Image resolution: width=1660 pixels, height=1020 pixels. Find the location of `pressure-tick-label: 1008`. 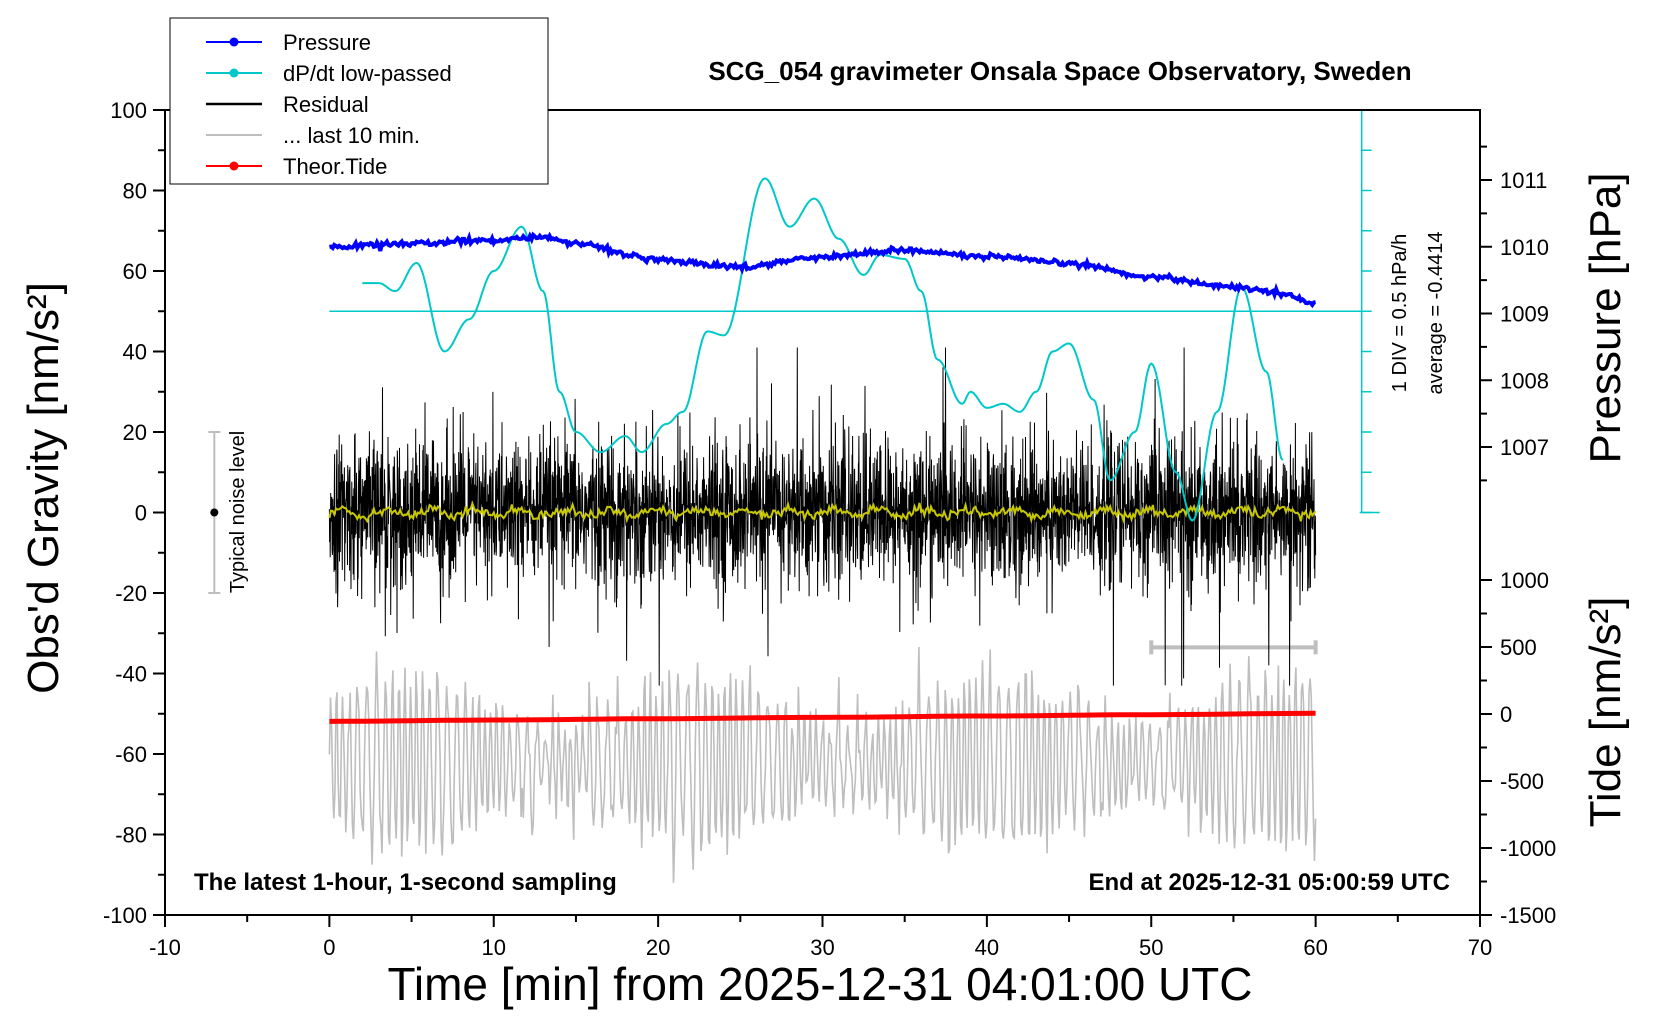

pressure-tick-label: 1008 is located at coordinates (1524, 380).